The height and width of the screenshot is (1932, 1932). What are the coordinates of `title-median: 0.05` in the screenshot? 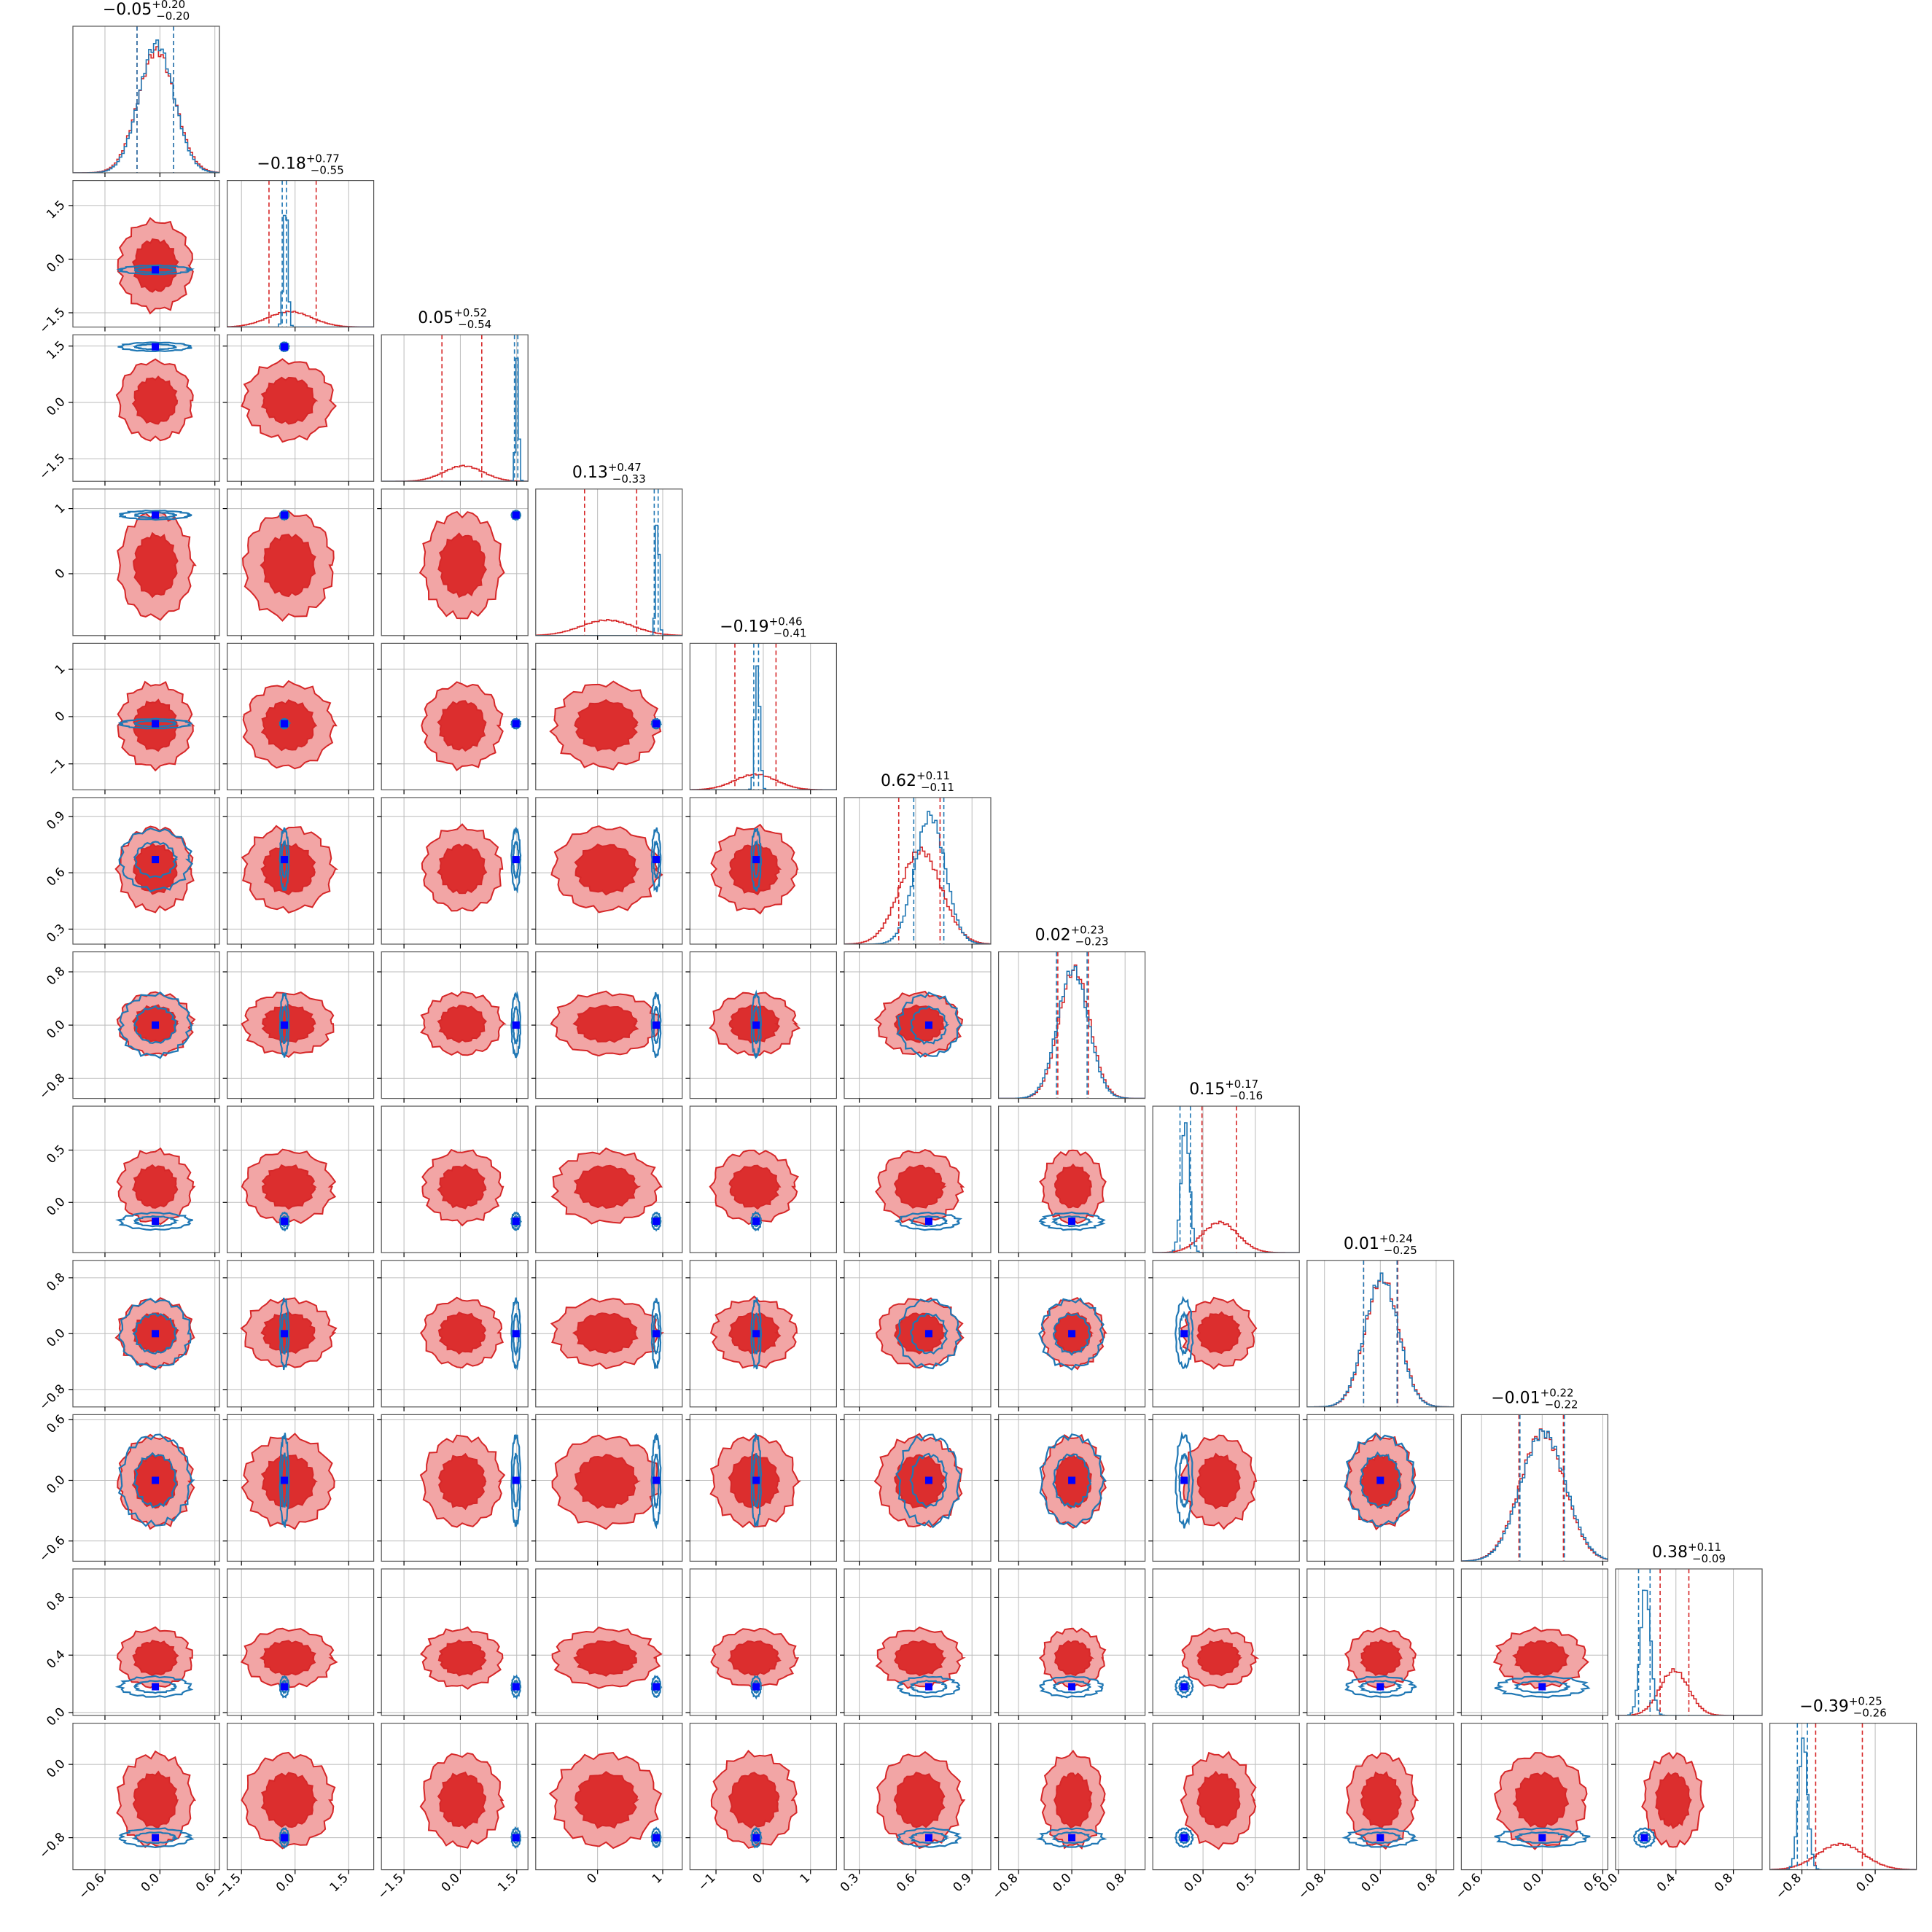 It's located at (435, 318).